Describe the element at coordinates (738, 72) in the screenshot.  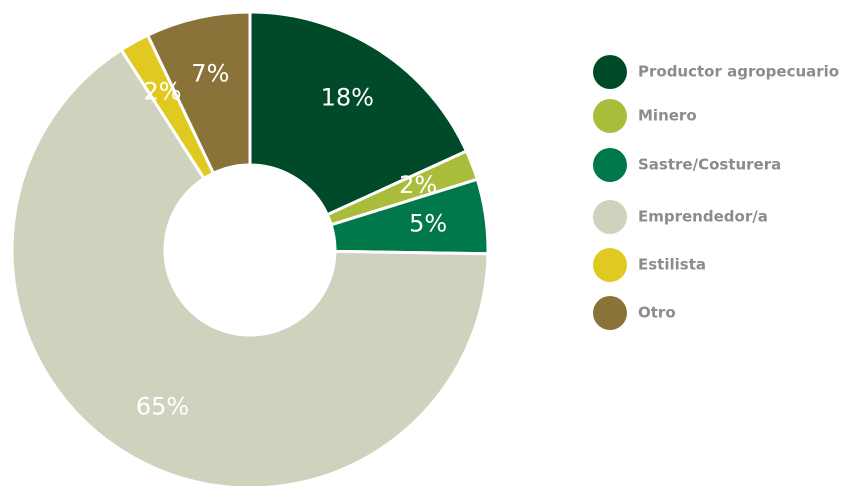
I see `legend-label: Productor agropecuario` at that location.